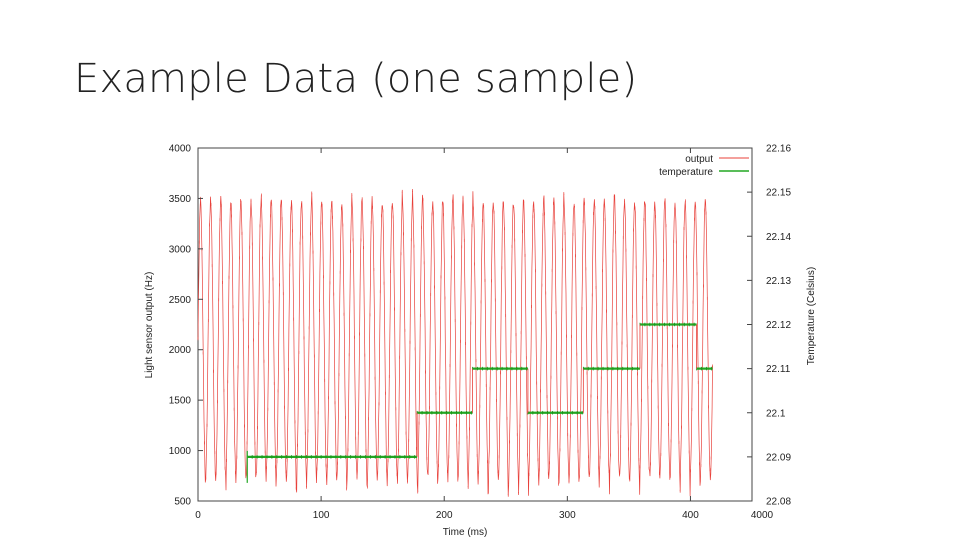 The height and width of the screenshot is (540, 960). What do you see at coordinates (778, 325) in the screenshot?
I see `y2-tick-label: 22.12` at bounding box center [778, 325].